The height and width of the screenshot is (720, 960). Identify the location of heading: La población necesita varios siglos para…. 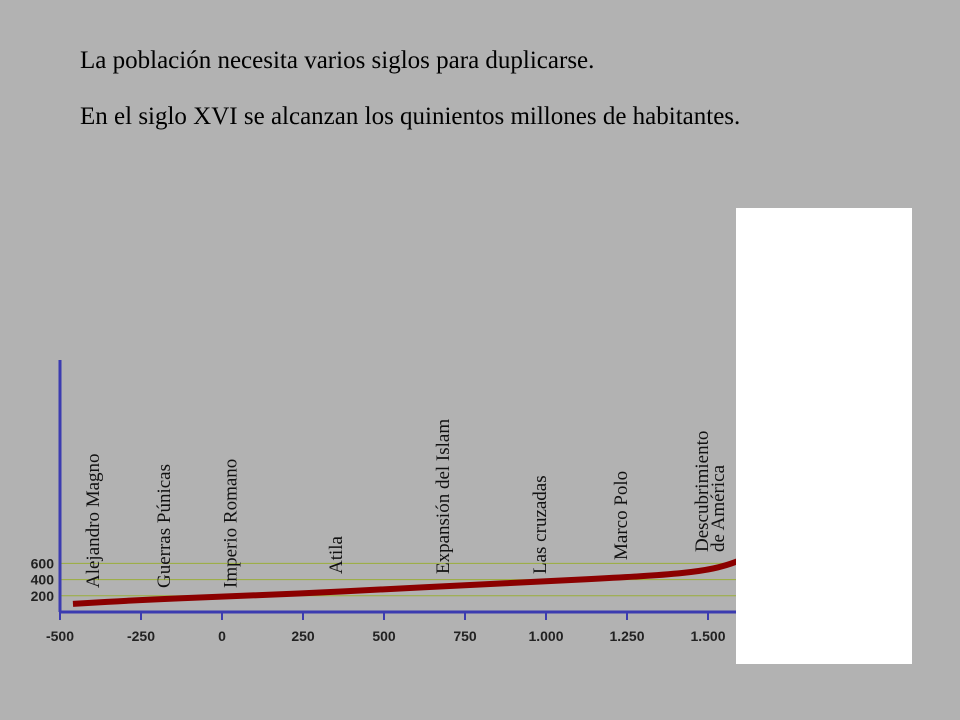
(337, 60).